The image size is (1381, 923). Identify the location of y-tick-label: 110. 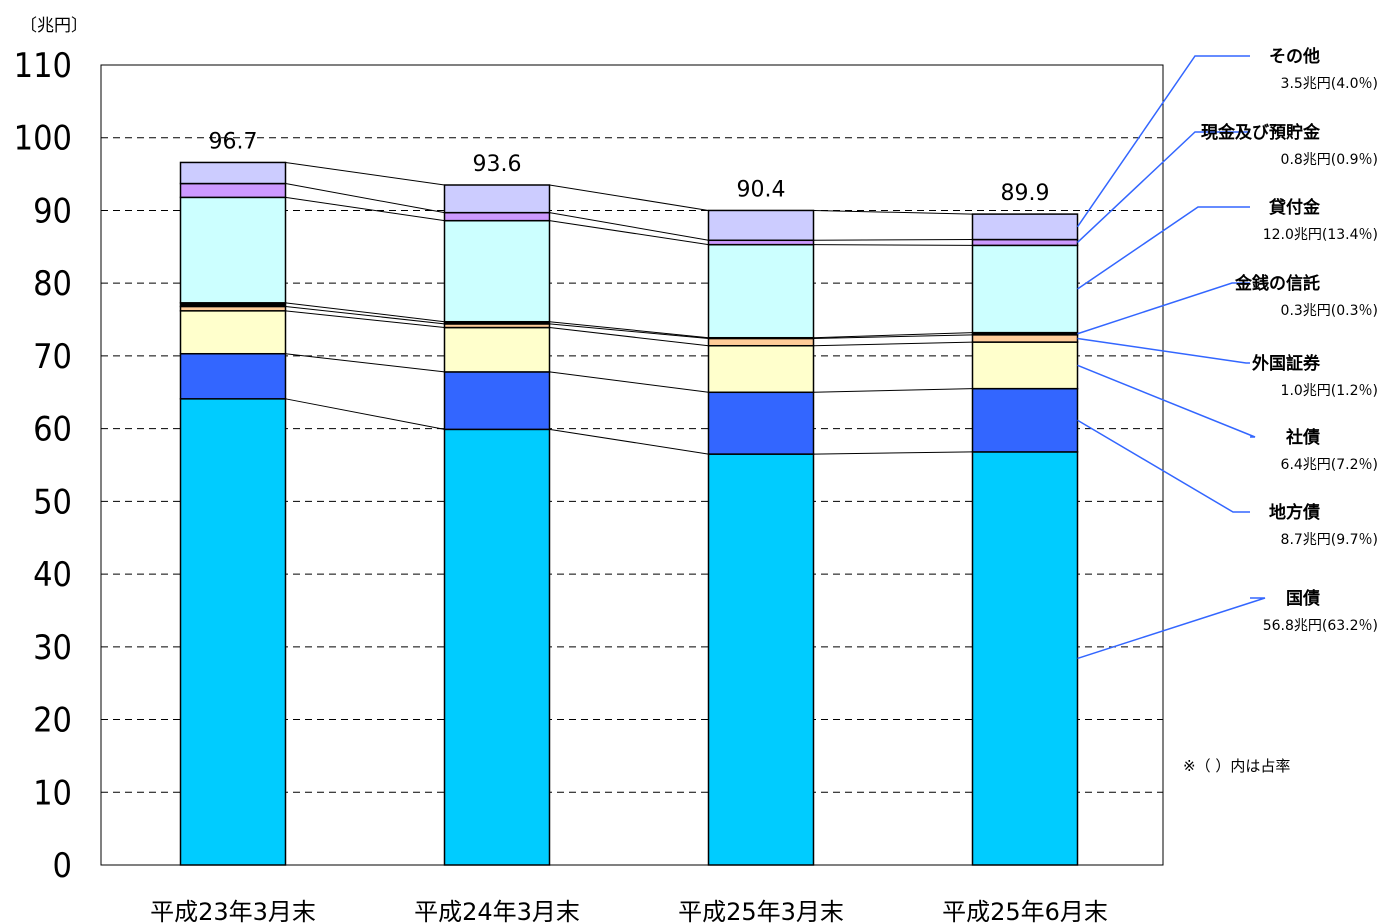
(43, 66).